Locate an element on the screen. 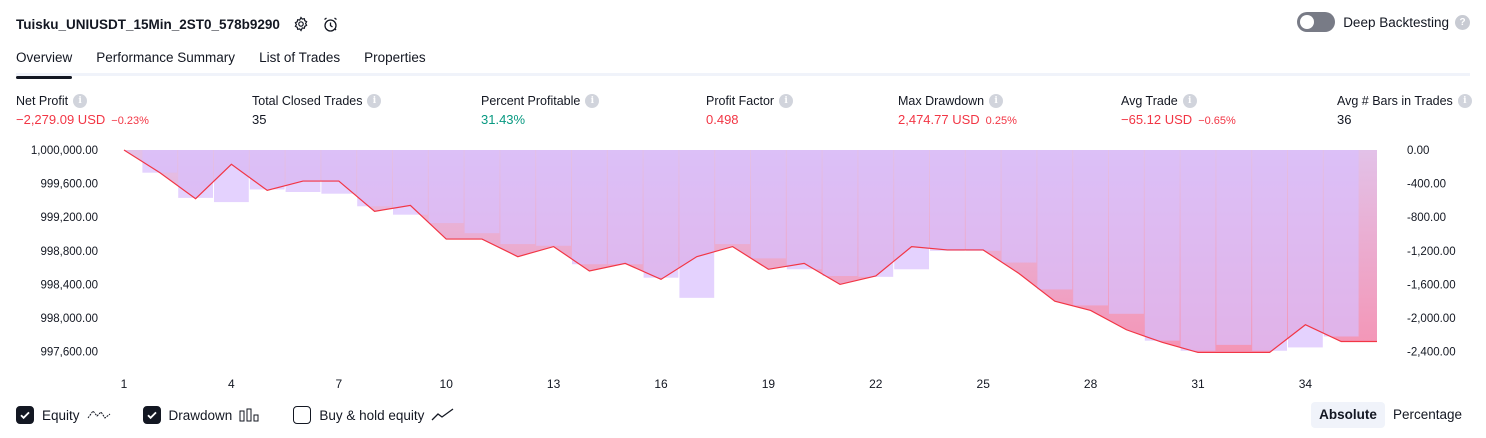 This screenshot has width=1486, height=438. metric-value: −2,279.09 USD is located at coordinates (61, 119).